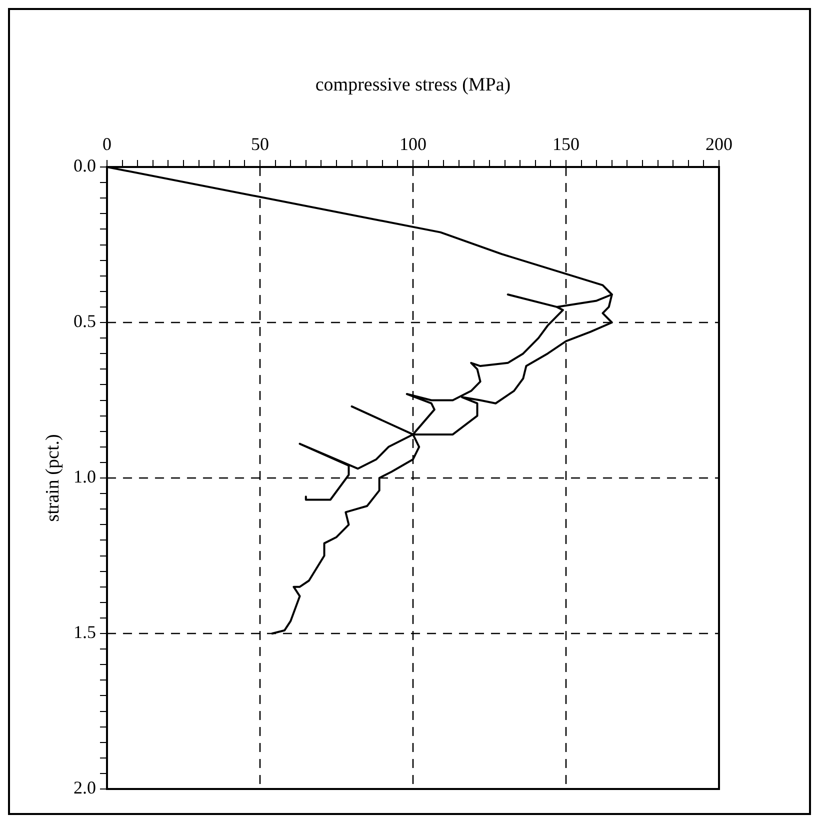 Image resolution: width=823 pixels, height=827 pixels. What do you see at coordinates (85, 788) in the screenshot?
I see `y-tick-label: 2.0` at bounding box center [85, 788].